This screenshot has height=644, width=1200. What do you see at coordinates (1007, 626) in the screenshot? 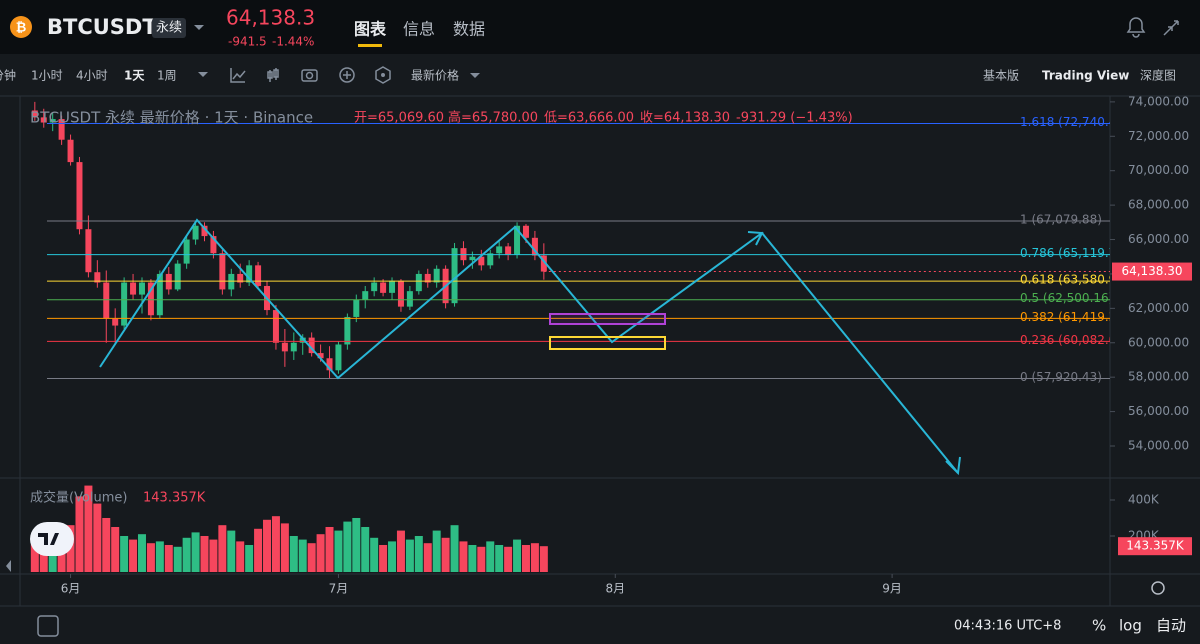
I see `clock: 04:43:16 UTC+8` at bounding box center [1007, 626].